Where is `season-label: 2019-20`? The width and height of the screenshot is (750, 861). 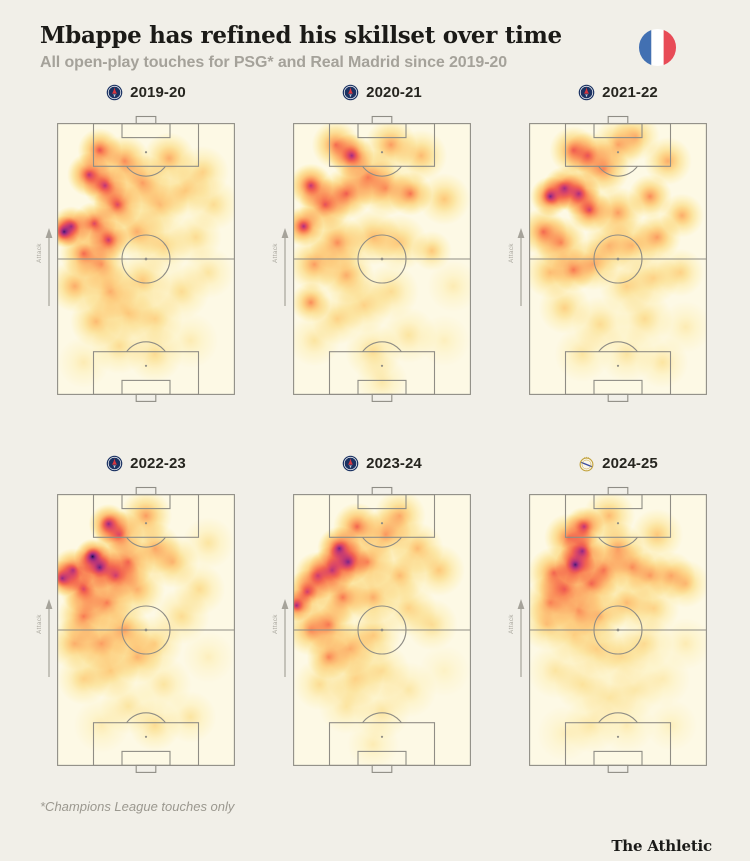
season-label: 2019-20 is located at coordinates (158, 92).